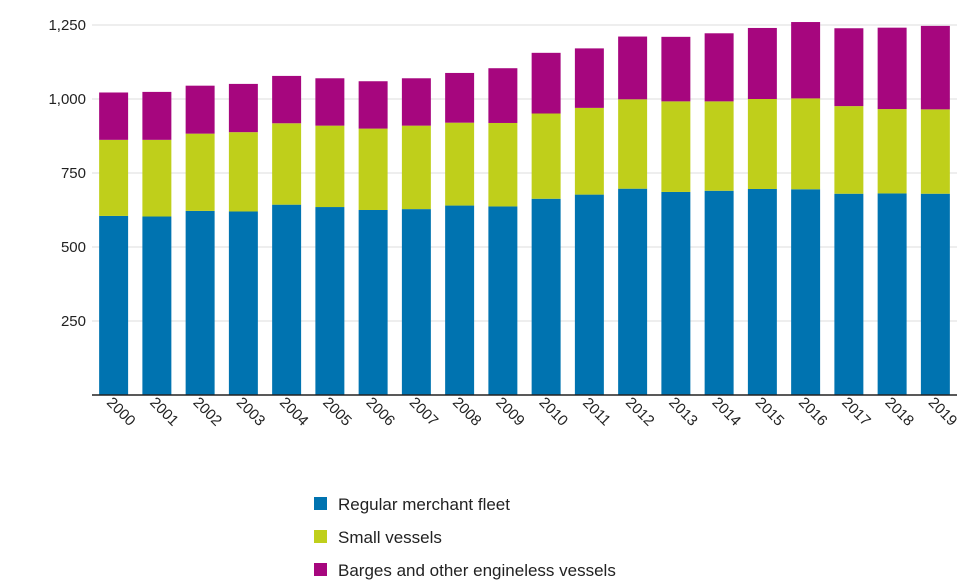  What do you see at coordinates (467, 412) in the screenshot?
I see `x-tick-label: 2008` at bounding box center [467, 412].